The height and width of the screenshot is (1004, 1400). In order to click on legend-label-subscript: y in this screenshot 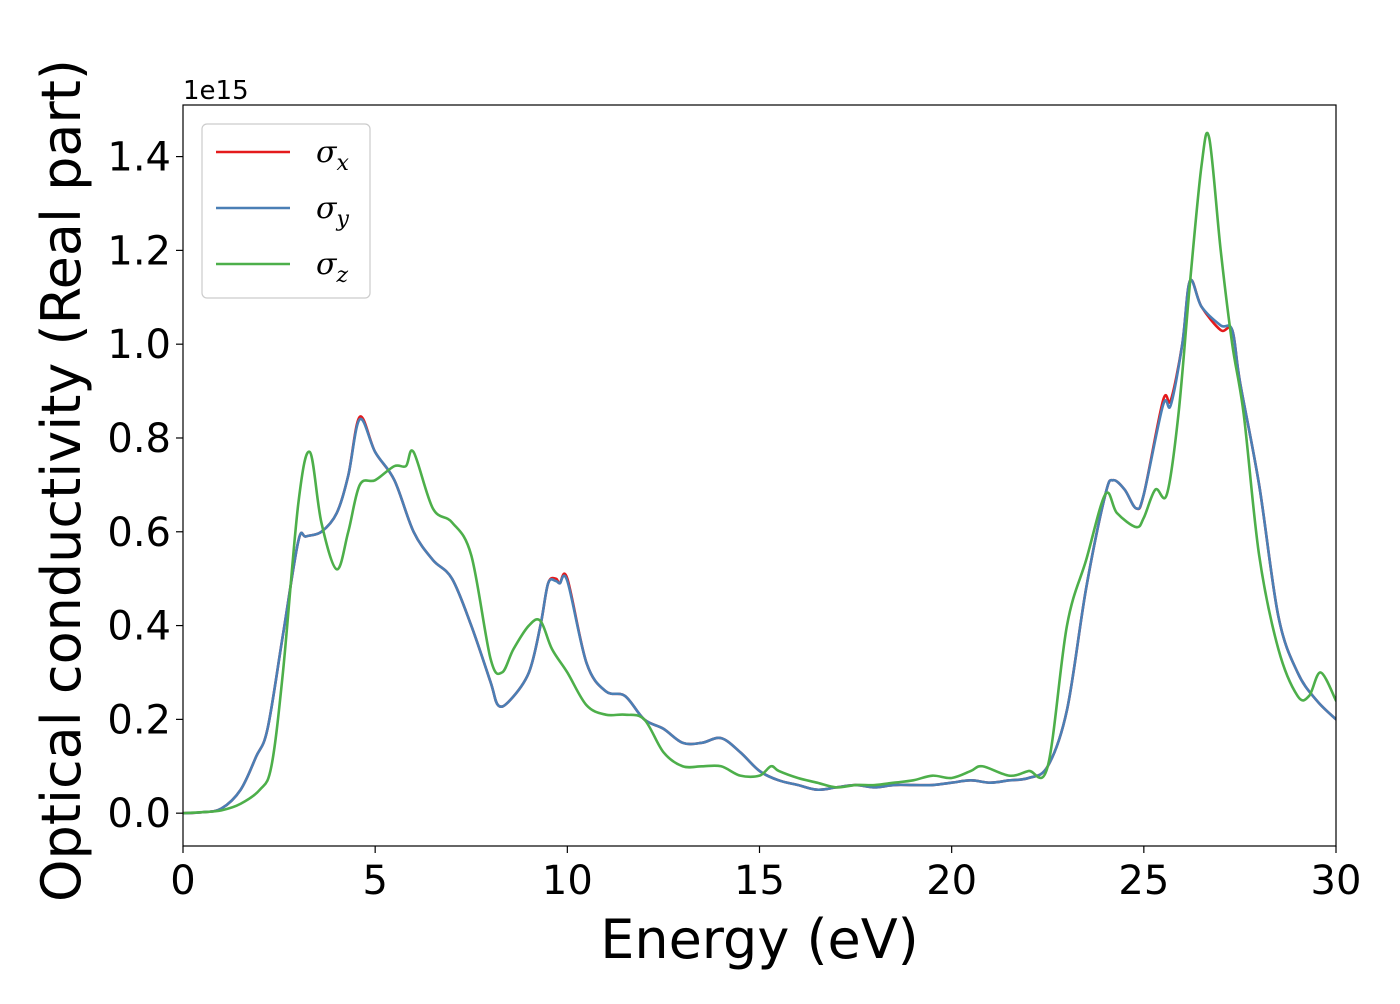, I will do `click(342, 219)`.